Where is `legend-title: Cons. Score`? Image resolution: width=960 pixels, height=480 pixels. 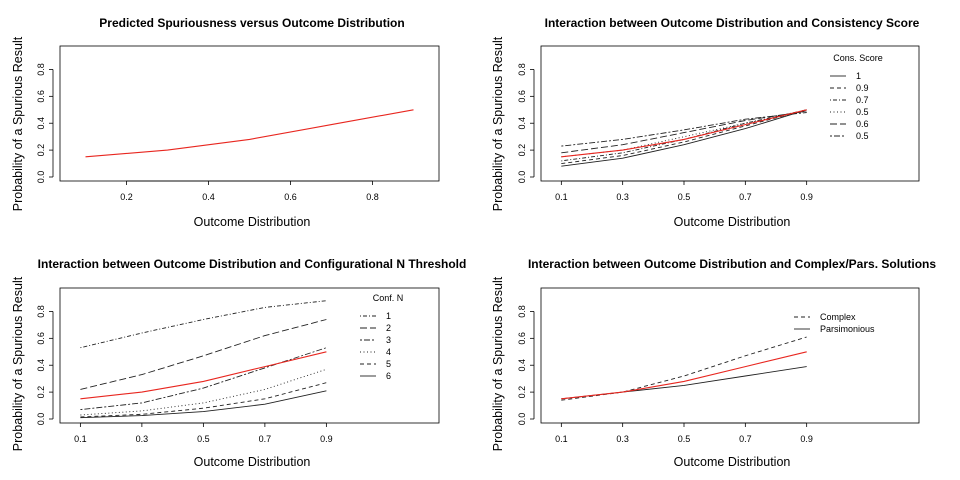
legend-title: Cons. Score is located at coordinates (858, 58).